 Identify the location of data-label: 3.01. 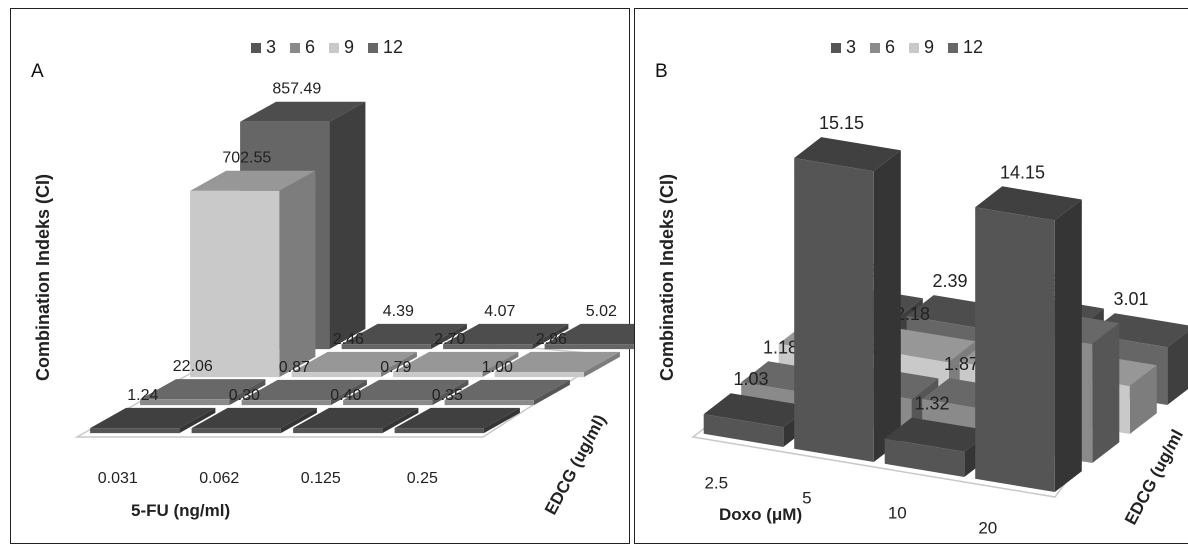
(1130, 299).